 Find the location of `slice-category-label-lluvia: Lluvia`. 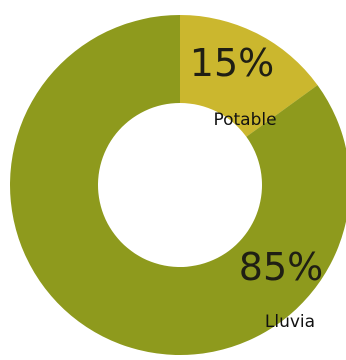

slice-category-label-lluvia: Lluvia is located at coordinates (290, 322).